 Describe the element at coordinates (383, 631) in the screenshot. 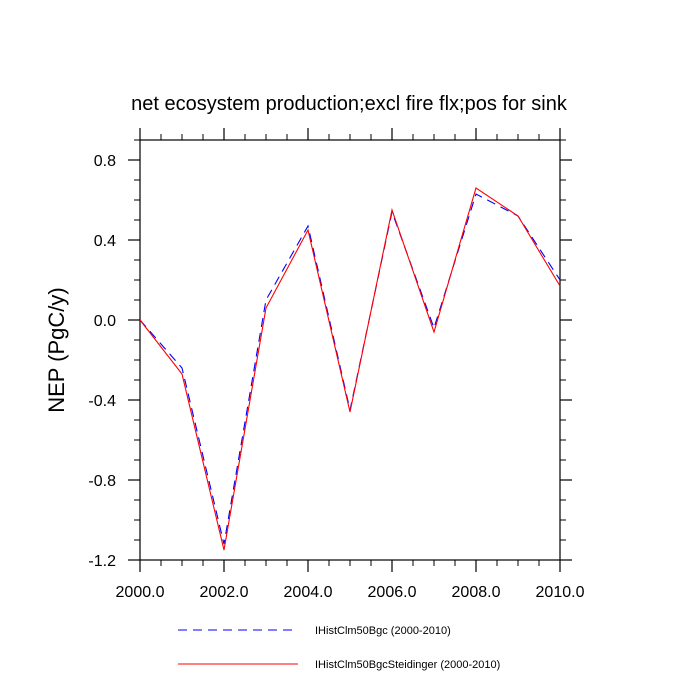

I see `legend-label-ihistclm50bgc: IHistClm50Bgc (2000-2010)` at that location.